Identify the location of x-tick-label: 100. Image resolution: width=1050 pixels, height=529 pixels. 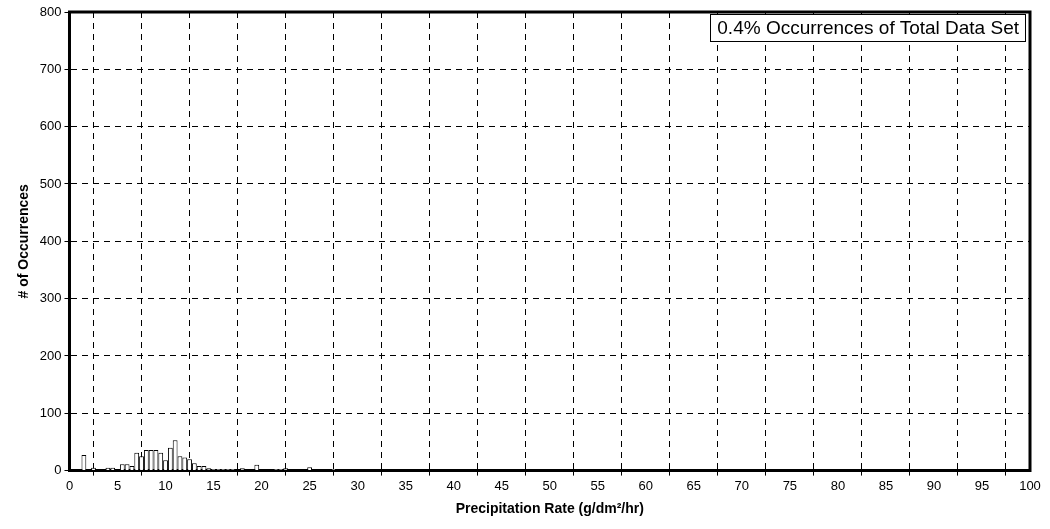
(1030, 485).